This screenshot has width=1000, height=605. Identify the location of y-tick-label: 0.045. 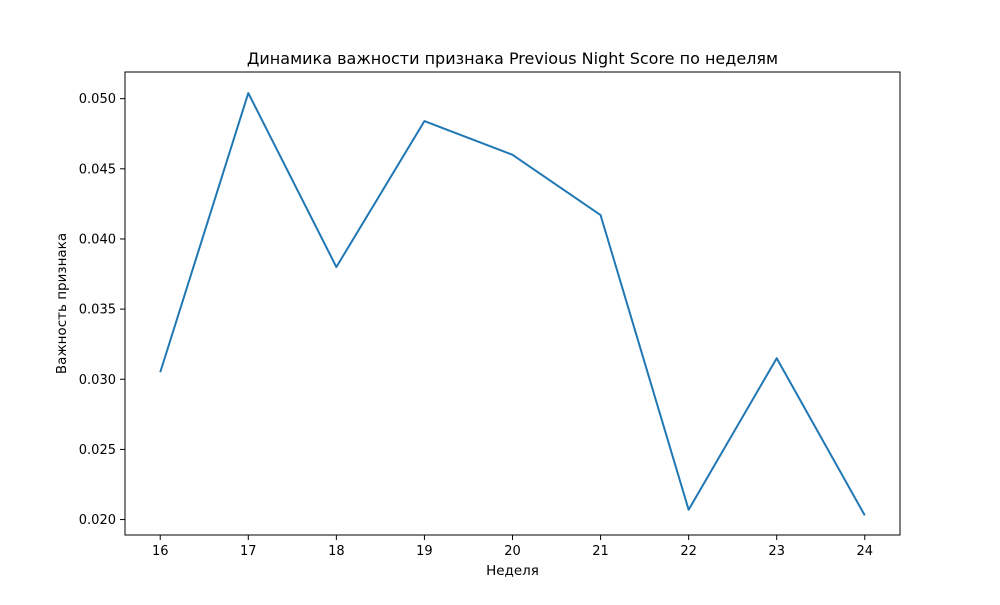
(97, 169).